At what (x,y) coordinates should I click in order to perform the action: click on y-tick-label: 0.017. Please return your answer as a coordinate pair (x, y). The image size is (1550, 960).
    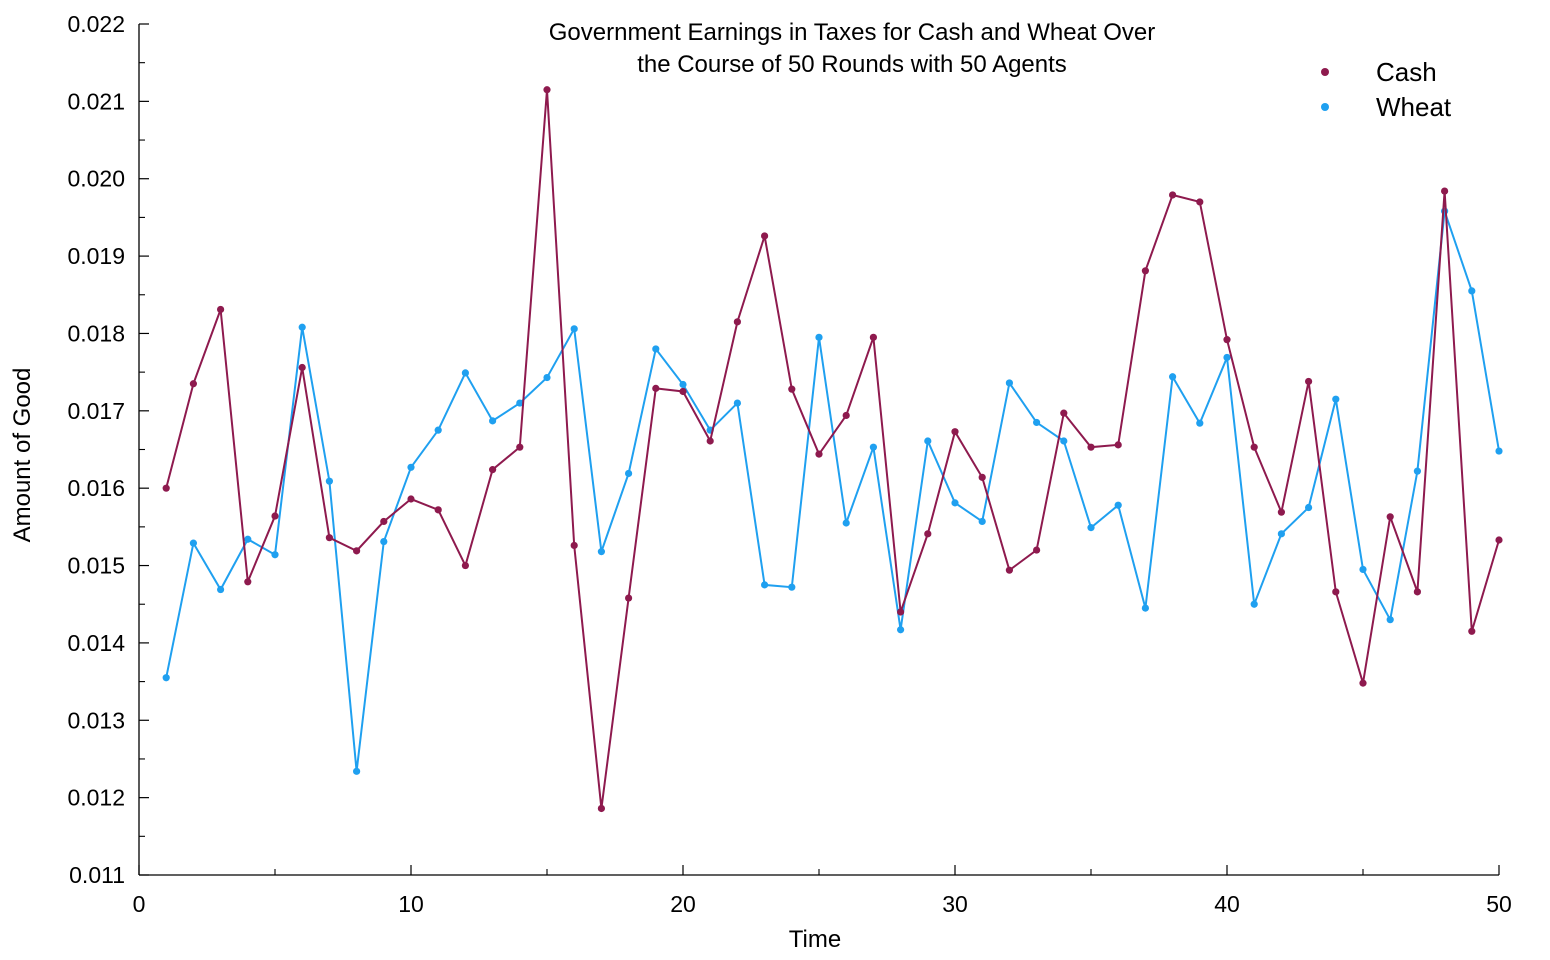
    Looking at the image, I should click on (96, 411).